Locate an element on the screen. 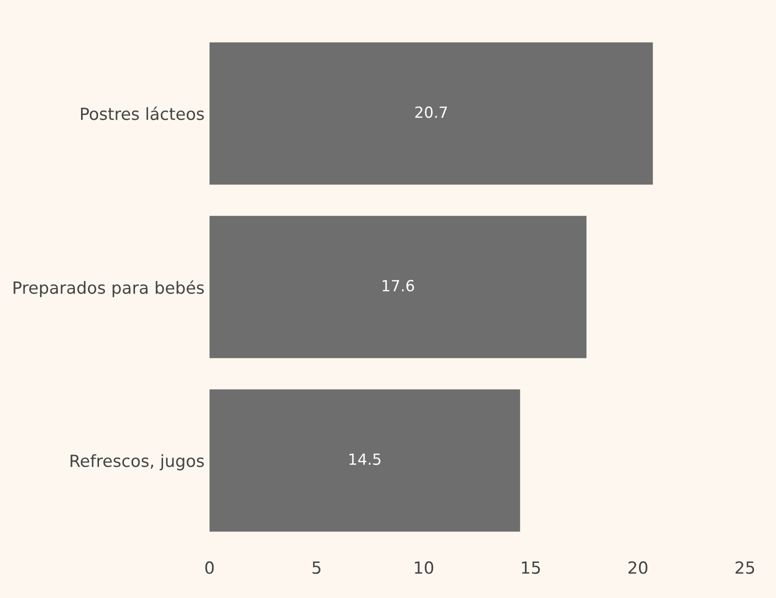  x-tick-label: 10 is located at coordinates (424, 567).